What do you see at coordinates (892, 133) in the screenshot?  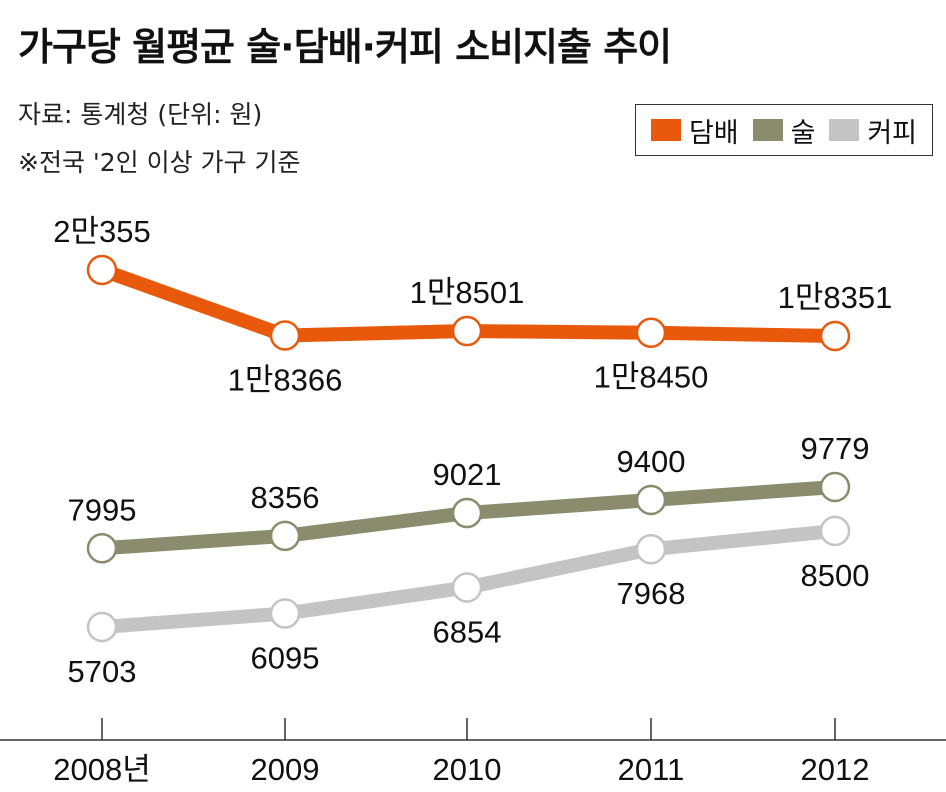 I see `legend-label-coffee: 커피` at bounding box center [892, 133].